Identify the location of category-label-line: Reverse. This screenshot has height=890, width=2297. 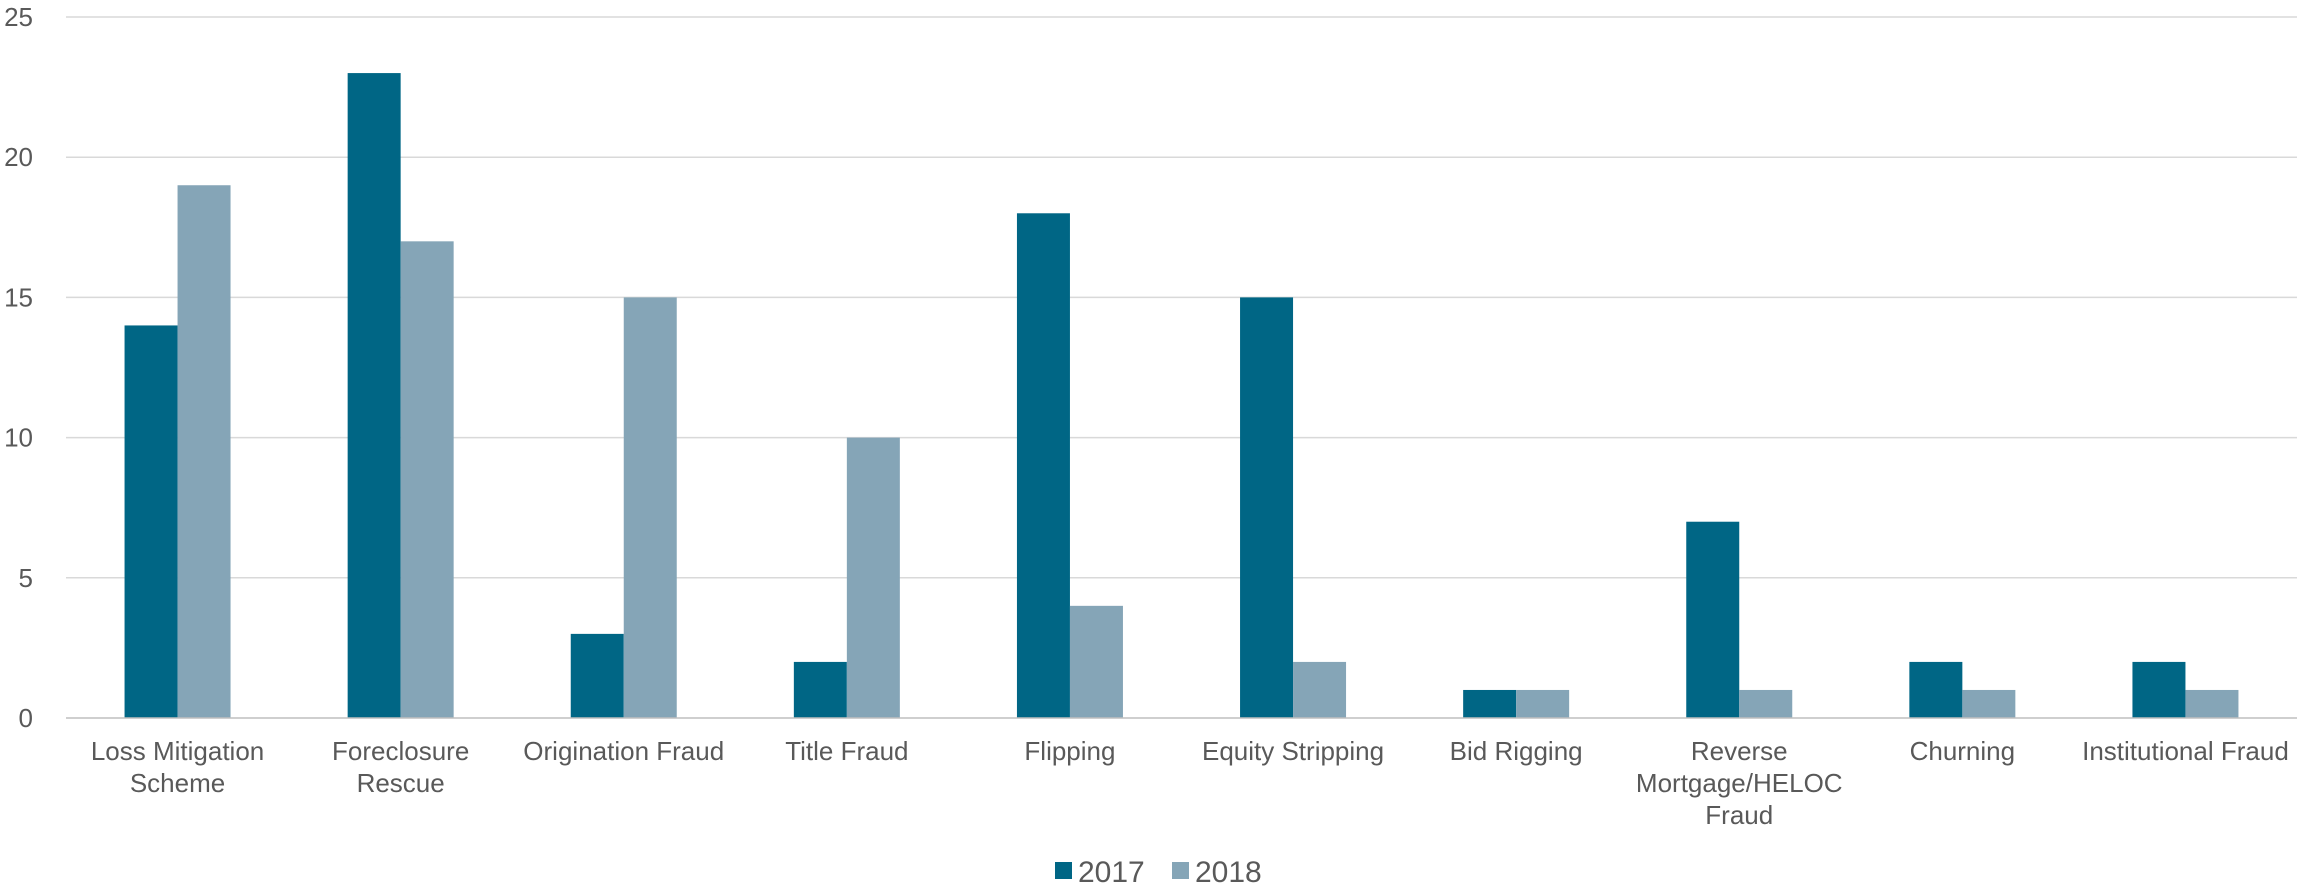
(1739, 751).